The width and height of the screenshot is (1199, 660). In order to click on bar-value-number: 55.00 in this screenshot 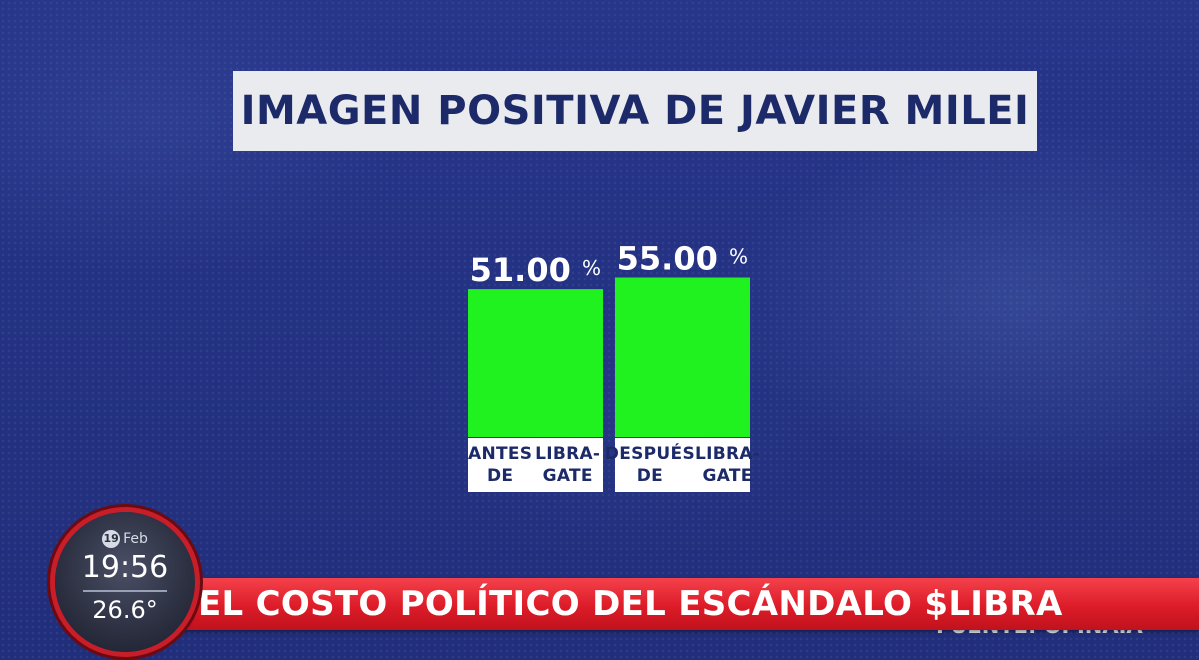, I will do `click(673, 259)`.